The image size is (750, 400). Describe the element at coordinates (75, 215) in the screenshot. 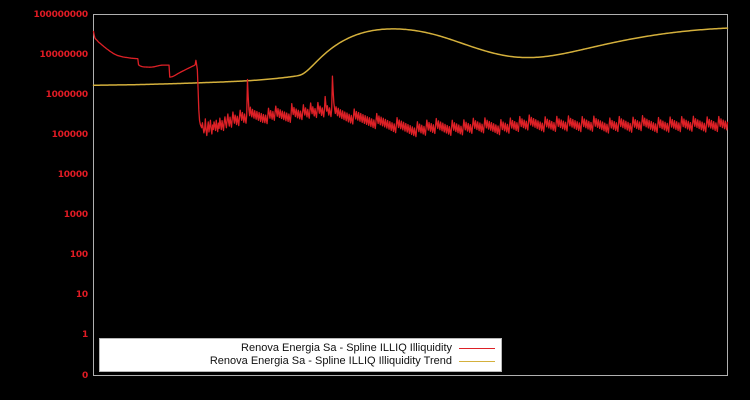

I see `y-tick-label: 1000` at that location.